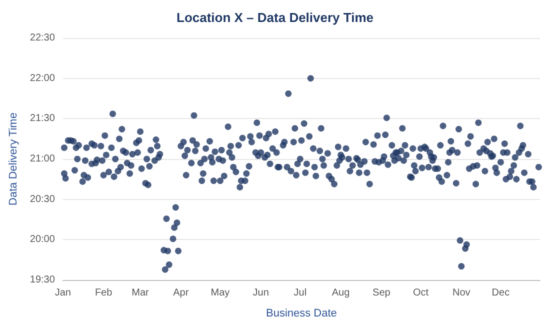 The height and width of the screenshot is (330, 550). What do you see at coordinates (43, 240) in the screenshot?
I see `y-tick-label: 20:00` at bounding box center [43, 240].